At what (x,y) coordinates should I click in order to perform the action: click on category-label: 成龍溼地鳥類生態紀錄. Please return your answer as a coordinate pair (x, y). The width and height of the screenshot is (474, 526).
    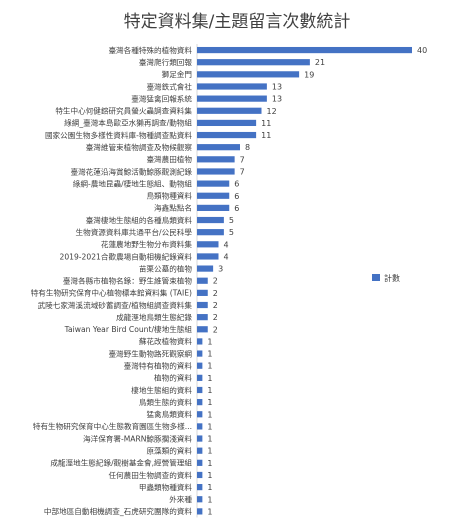
    Looking at the image, I should click on (154, 317).